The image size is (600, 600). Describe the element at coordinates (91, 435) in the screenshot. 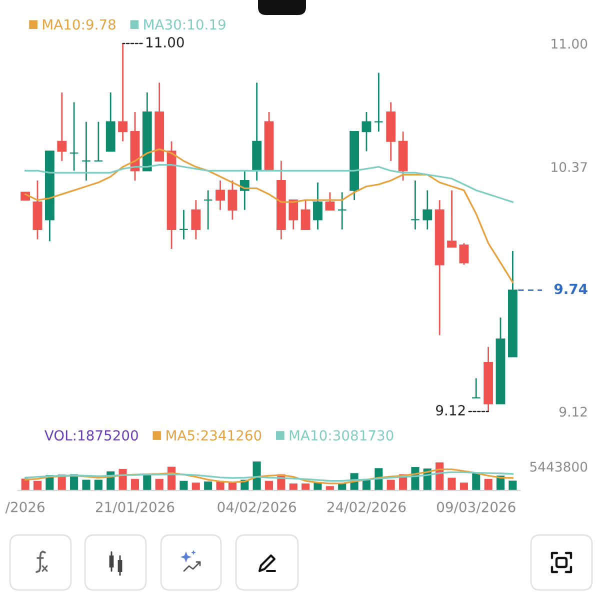

I see `text: VOL:1875200` at that location.